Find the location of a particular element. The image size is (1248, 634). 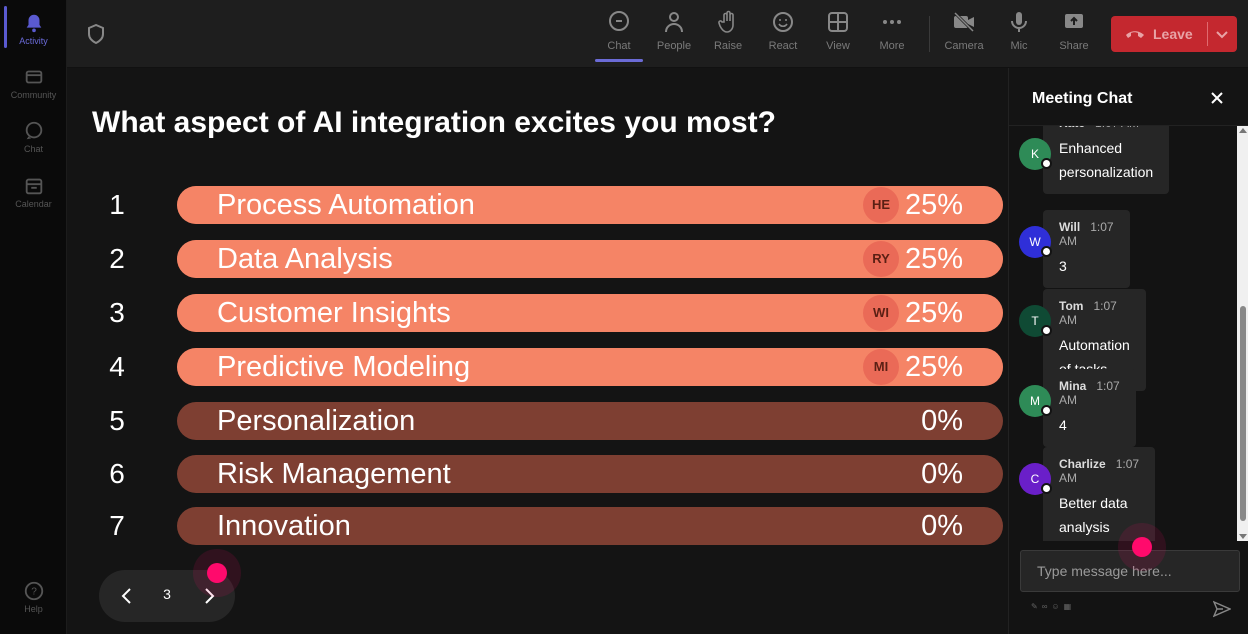

avatar-initial: K is located at coordinates (1034, 154).